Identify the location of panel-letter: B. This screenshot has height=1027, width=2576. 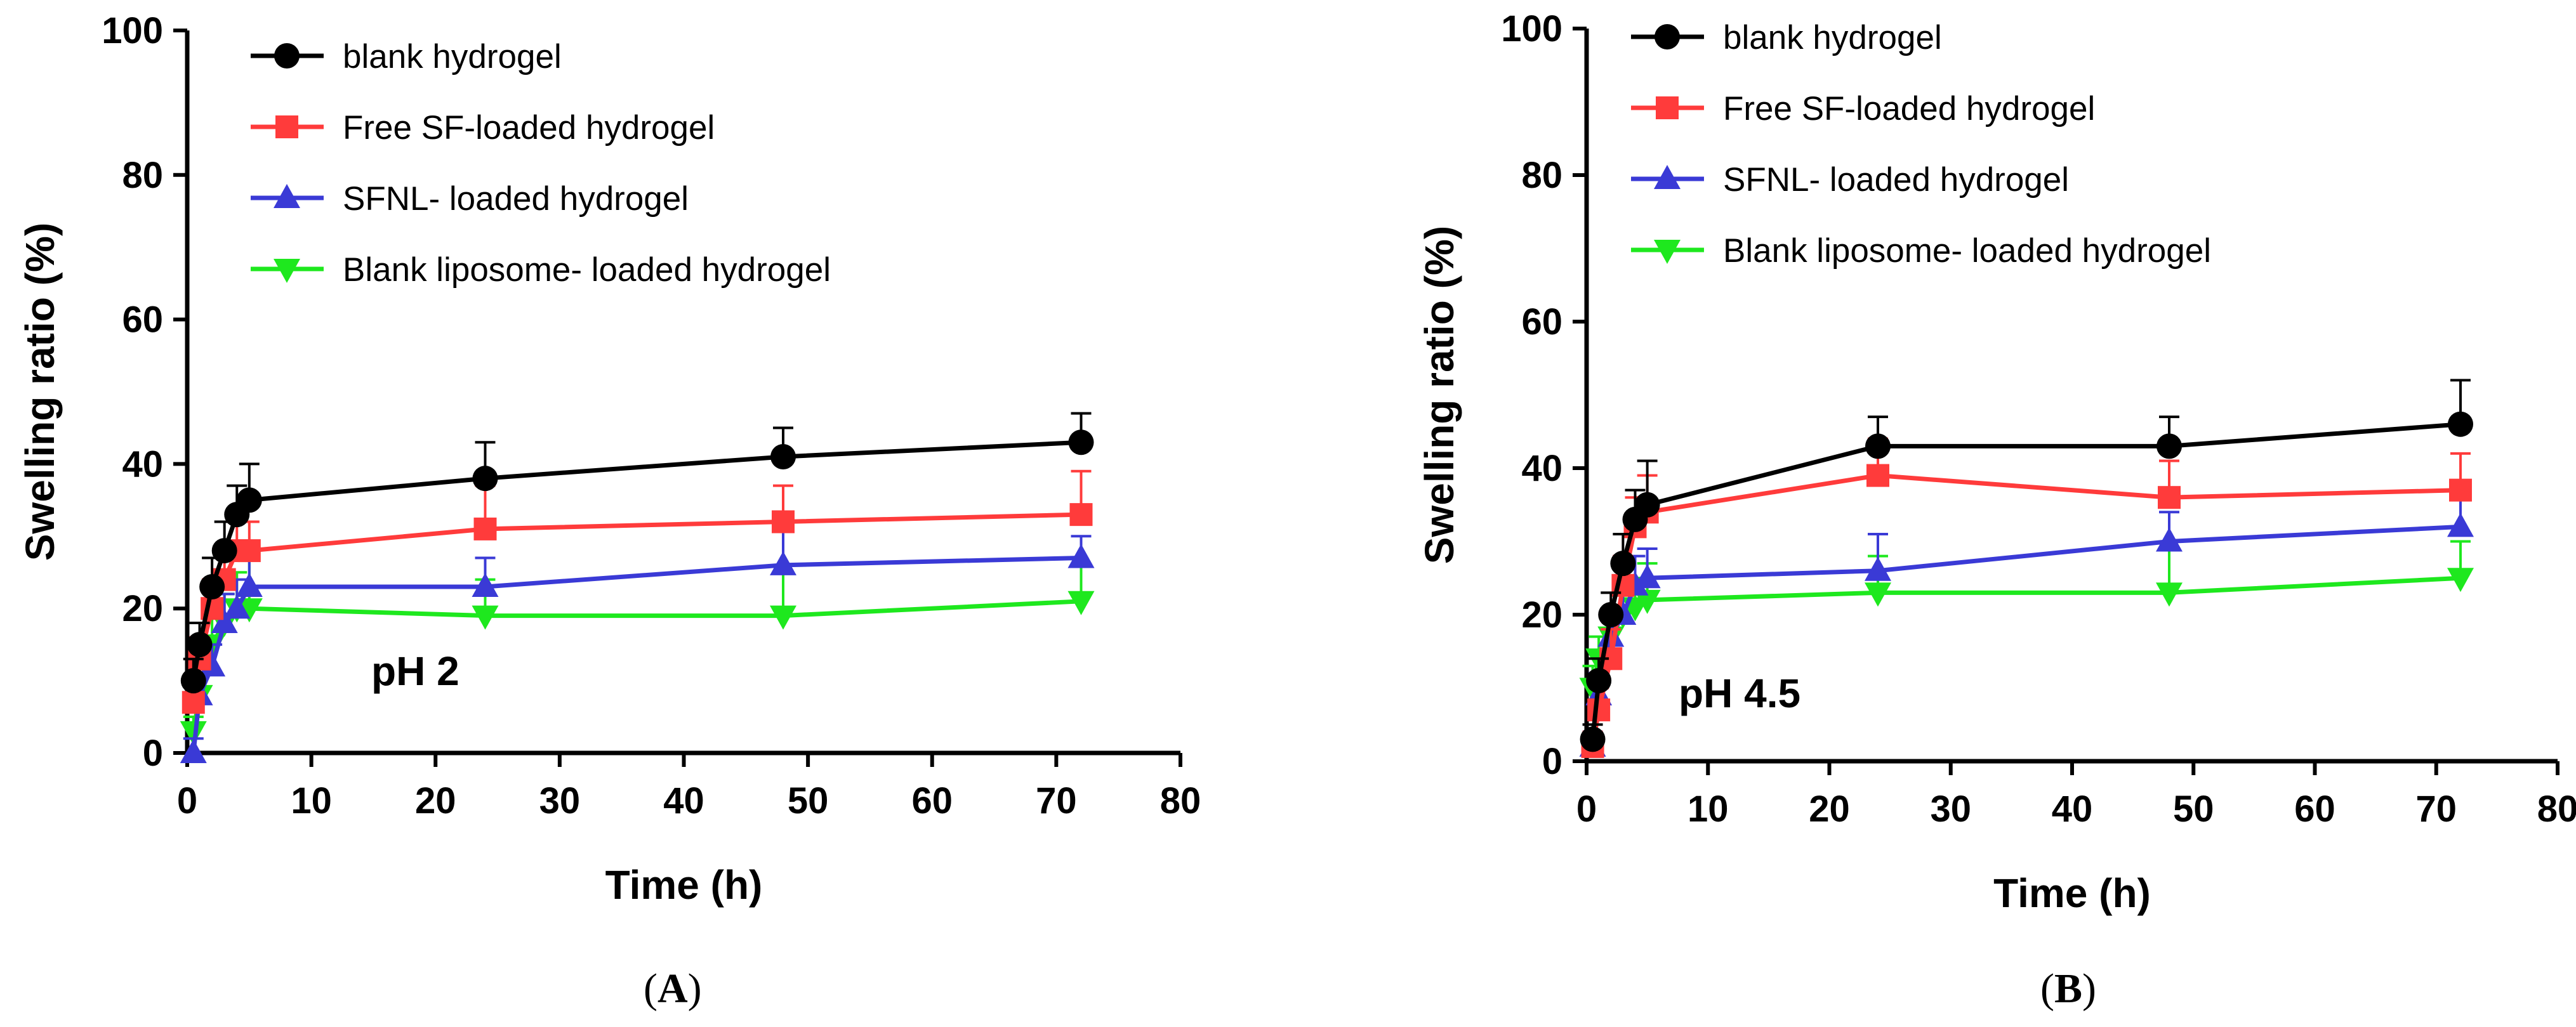
(2068, 988).